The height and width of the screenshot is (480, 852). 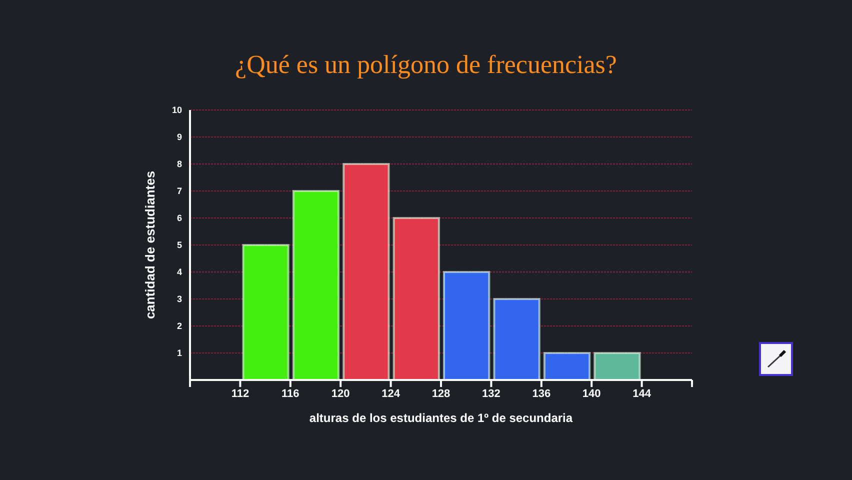 What do you see at coordinates (177, 110) in the screenshot?
I see `y-tick-label: 10` at bounding box center [177, 110].